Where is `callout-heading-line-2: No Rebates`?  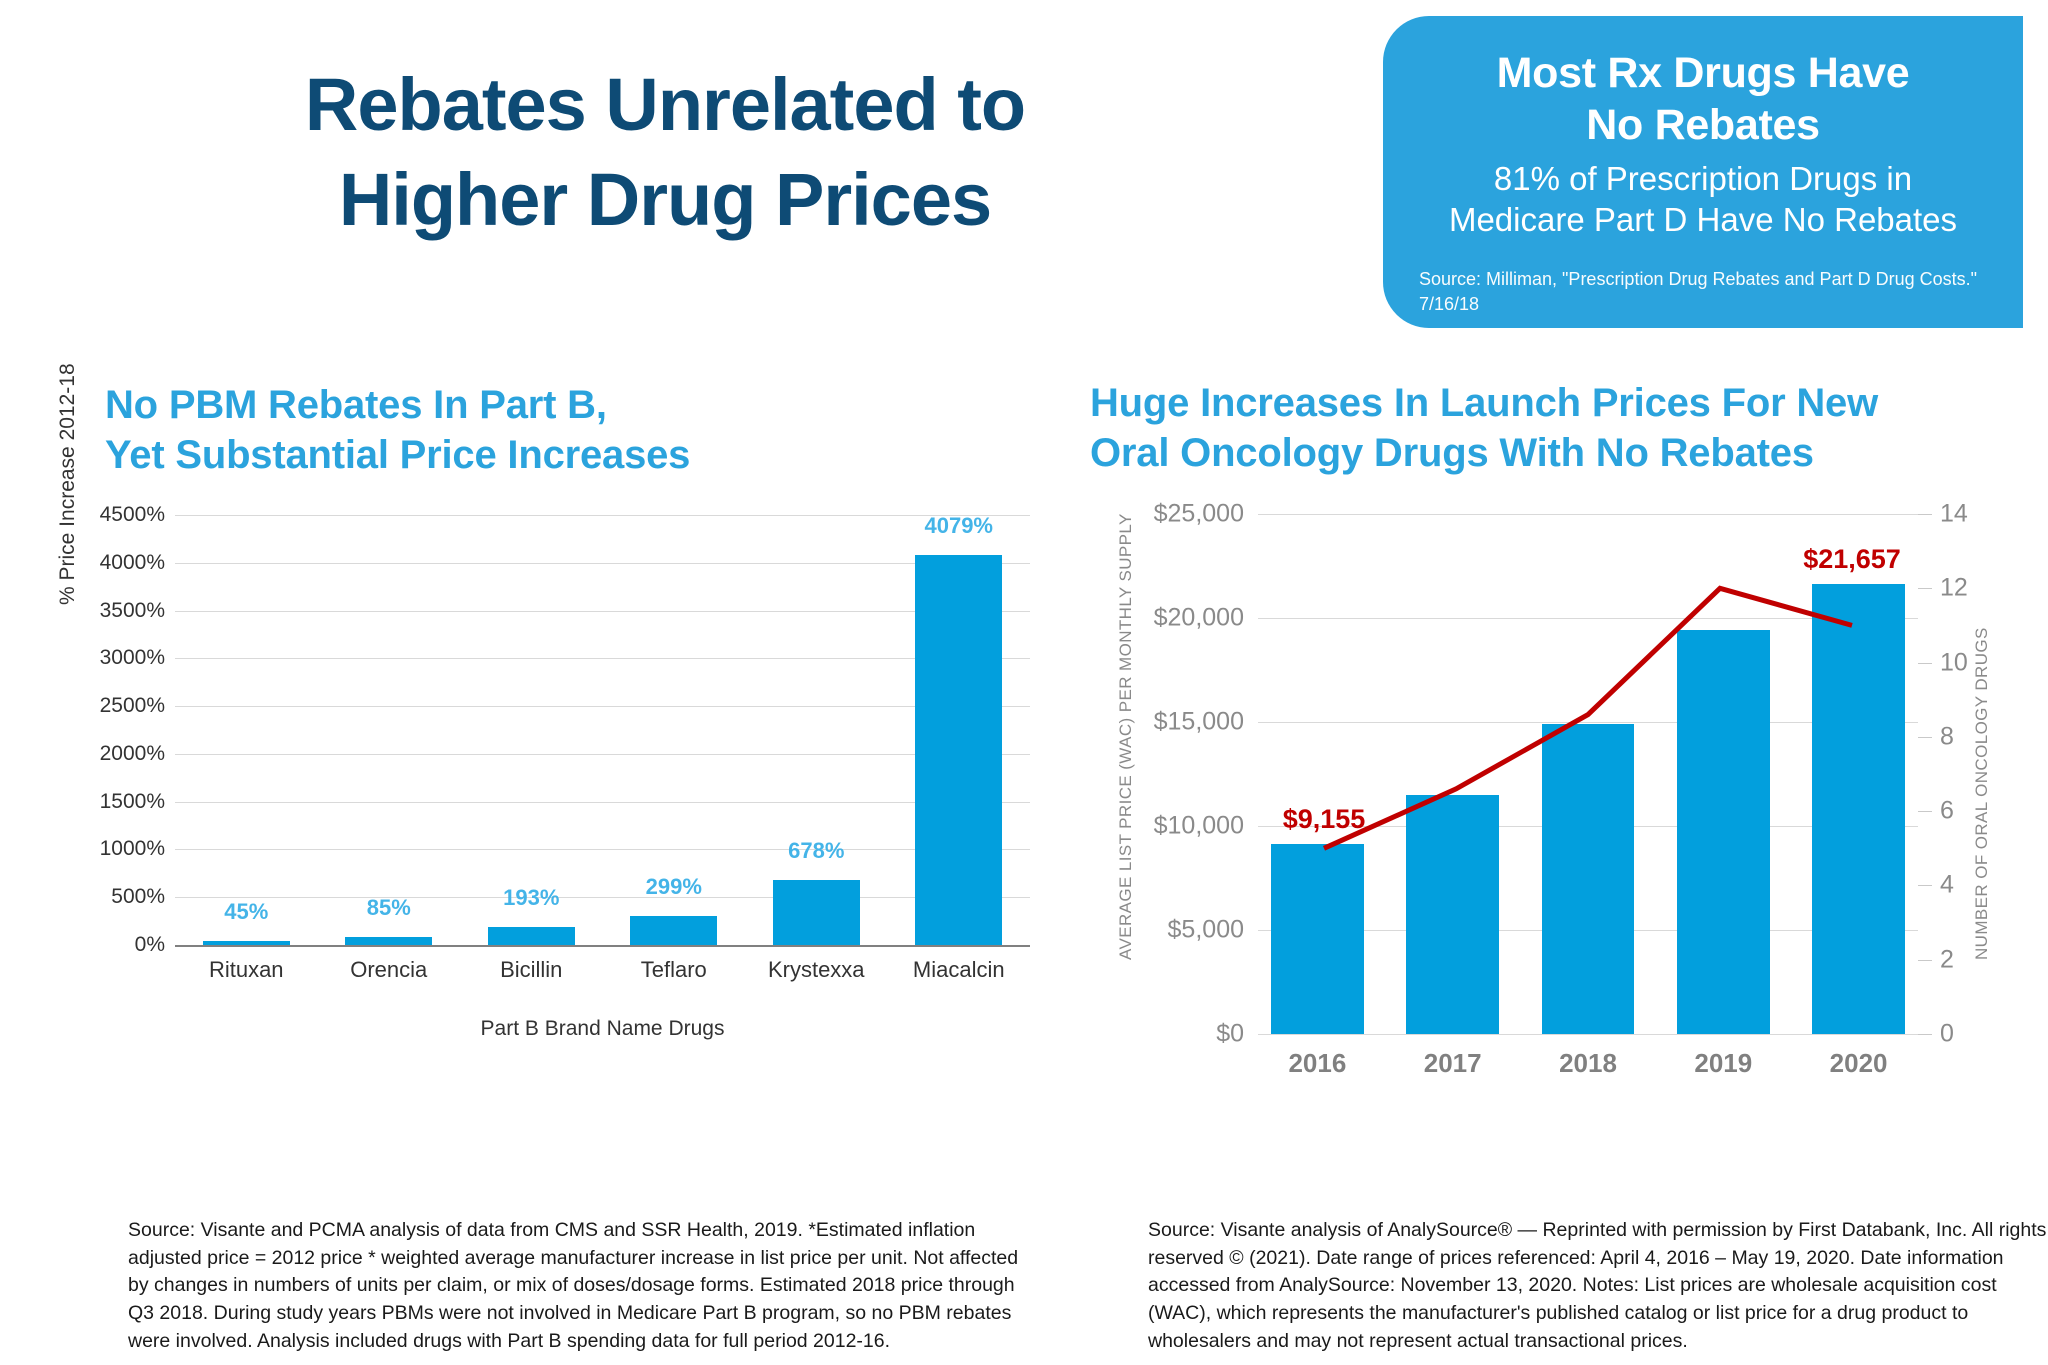
callout-heading-line-2: No Rebates is located at coordinates (1703, 124).